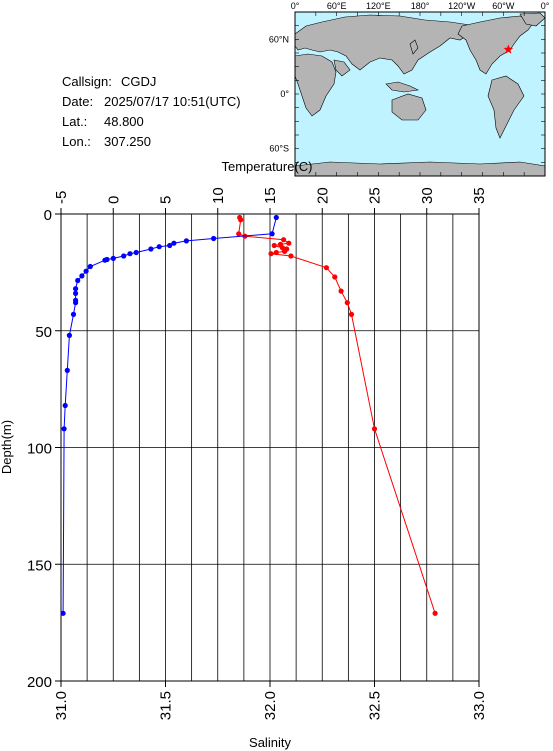  What do you see at coordinates (279, 39) in the screenshot?
I see `map-lat-label: 60°N` at bounding box center [279, 39].